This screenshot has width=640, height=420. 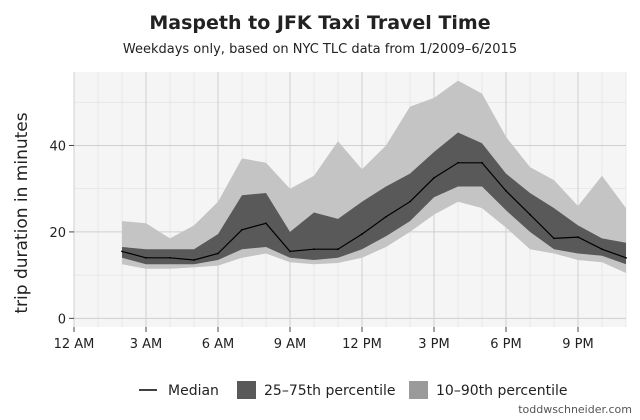 What do you see at coordinates (505, 344) in the screenshot?
I see `x-tick-label: 6 PM` at bounding box center [505, 344].